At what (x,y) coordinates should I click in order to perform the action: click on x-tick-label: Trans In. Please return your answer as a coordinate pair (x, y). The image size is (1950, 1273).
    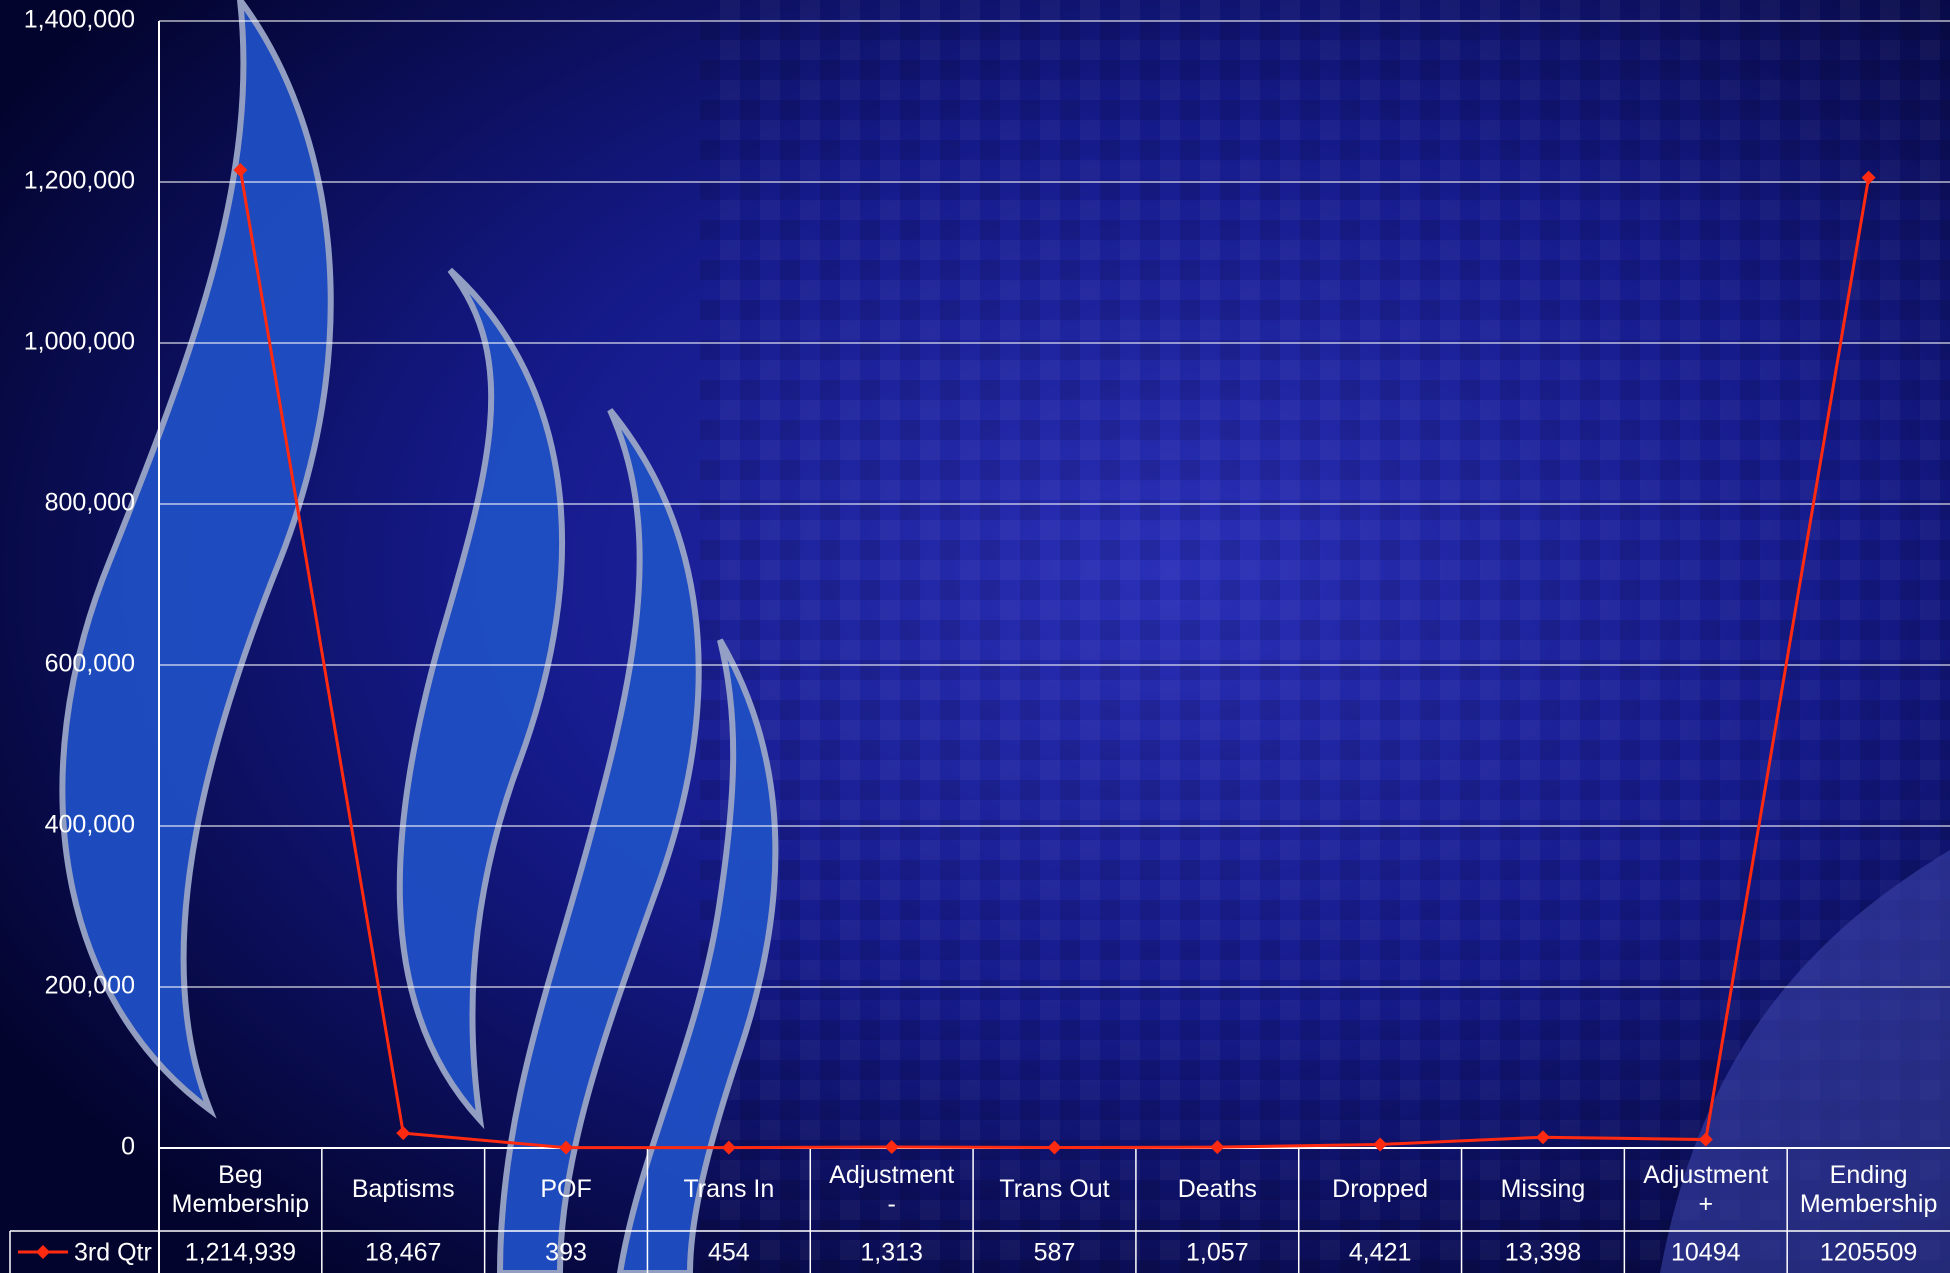
    Looking at the image, I should click on (729, 1189).